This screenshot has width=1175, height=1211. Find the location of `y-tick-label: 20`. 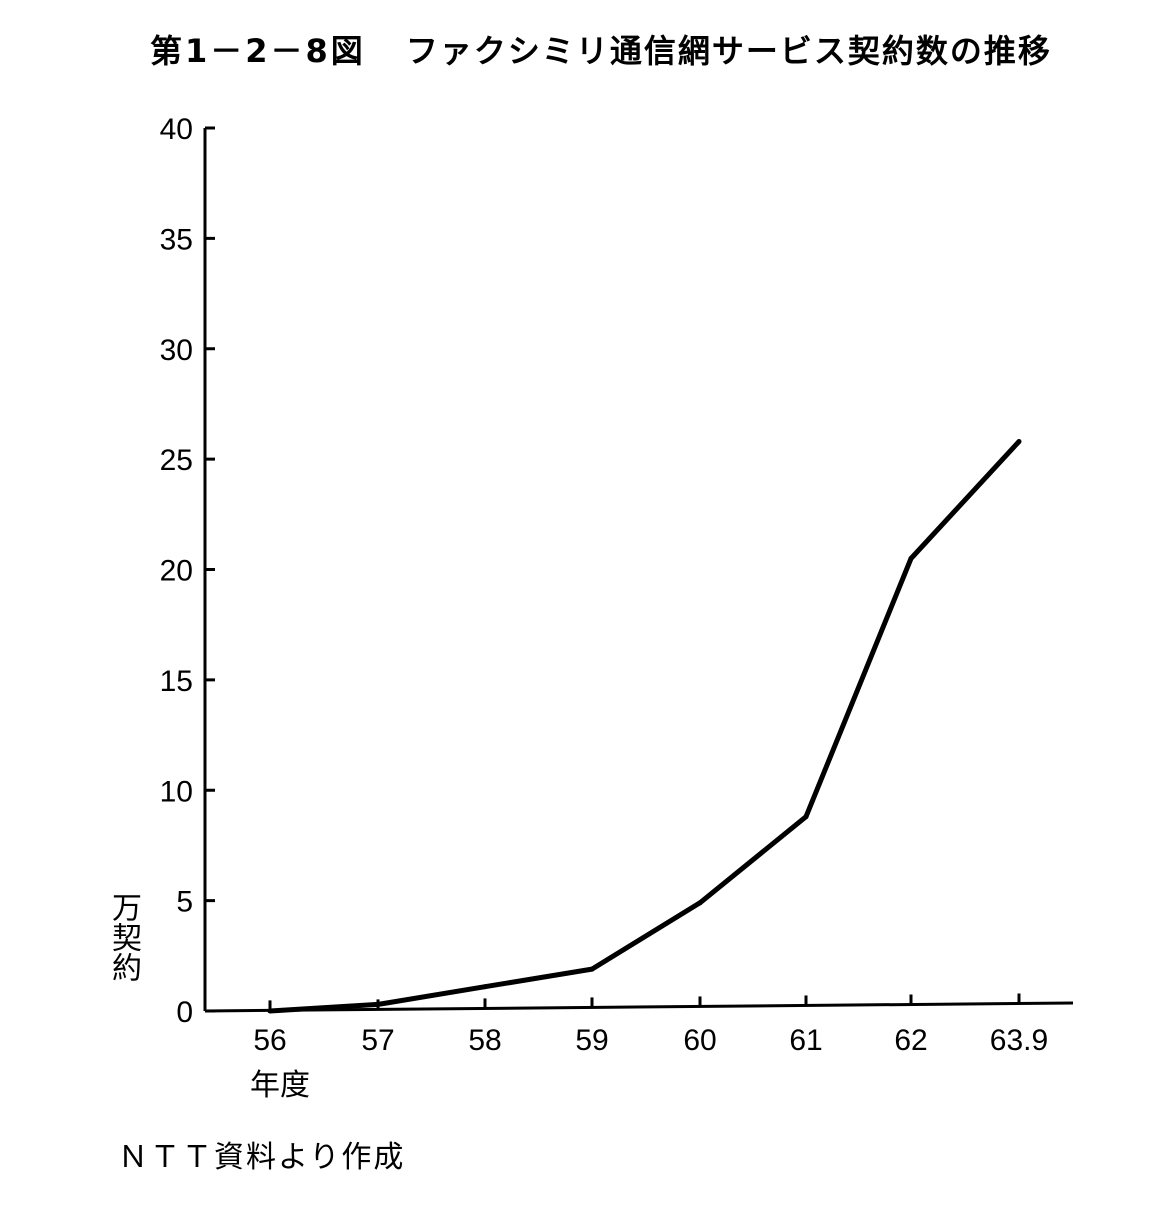

y-tick-label: 20 is located at coordinates (176, 571).